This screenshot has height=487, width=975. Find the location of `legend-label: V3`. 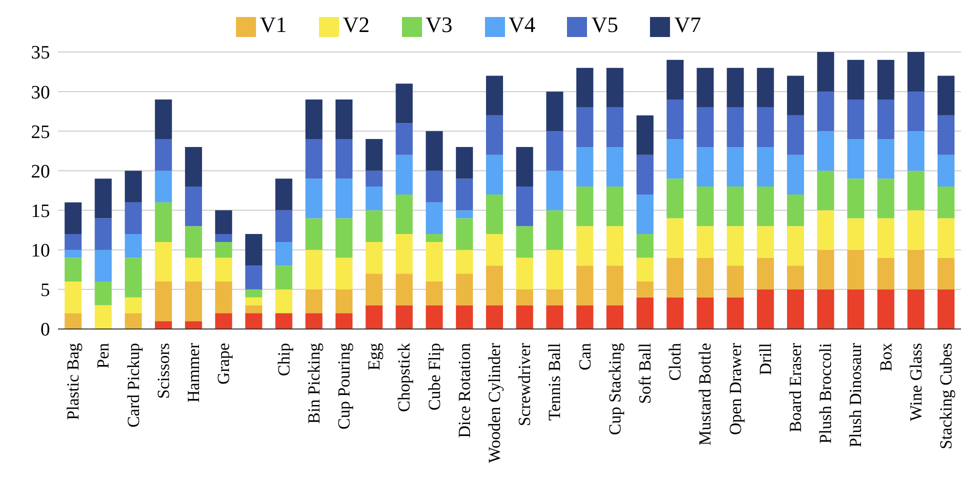

legend-label: V3 is located at coordinates (439, 24).